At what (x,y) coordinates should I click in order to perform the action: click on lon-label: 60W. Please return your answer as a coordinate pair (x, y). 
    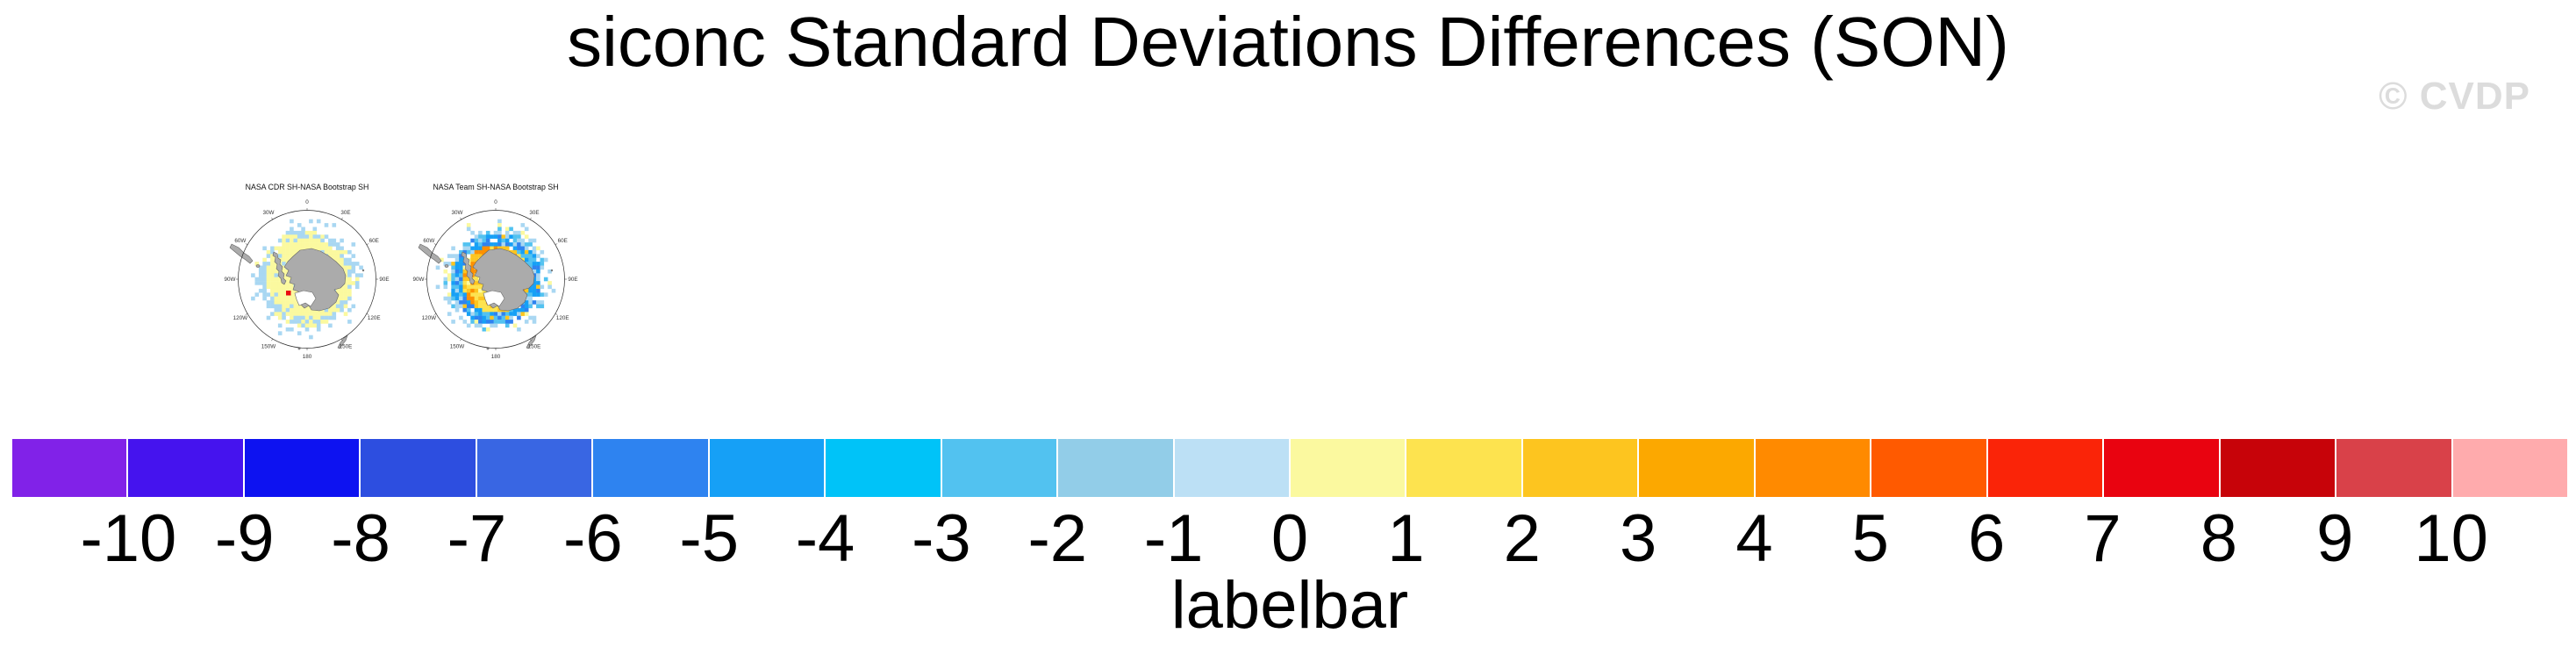
    Looking at the image, I should click on (428, 241).